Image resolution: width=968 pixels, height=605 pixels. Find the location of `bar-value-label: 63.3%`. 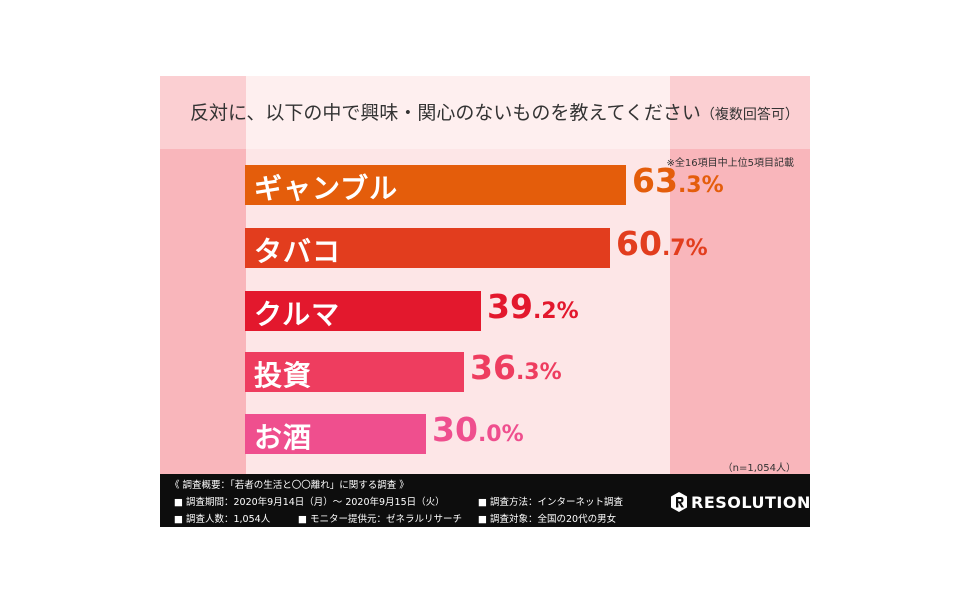

bar-value-label: 63.3% is located at coordinates (678, 180).